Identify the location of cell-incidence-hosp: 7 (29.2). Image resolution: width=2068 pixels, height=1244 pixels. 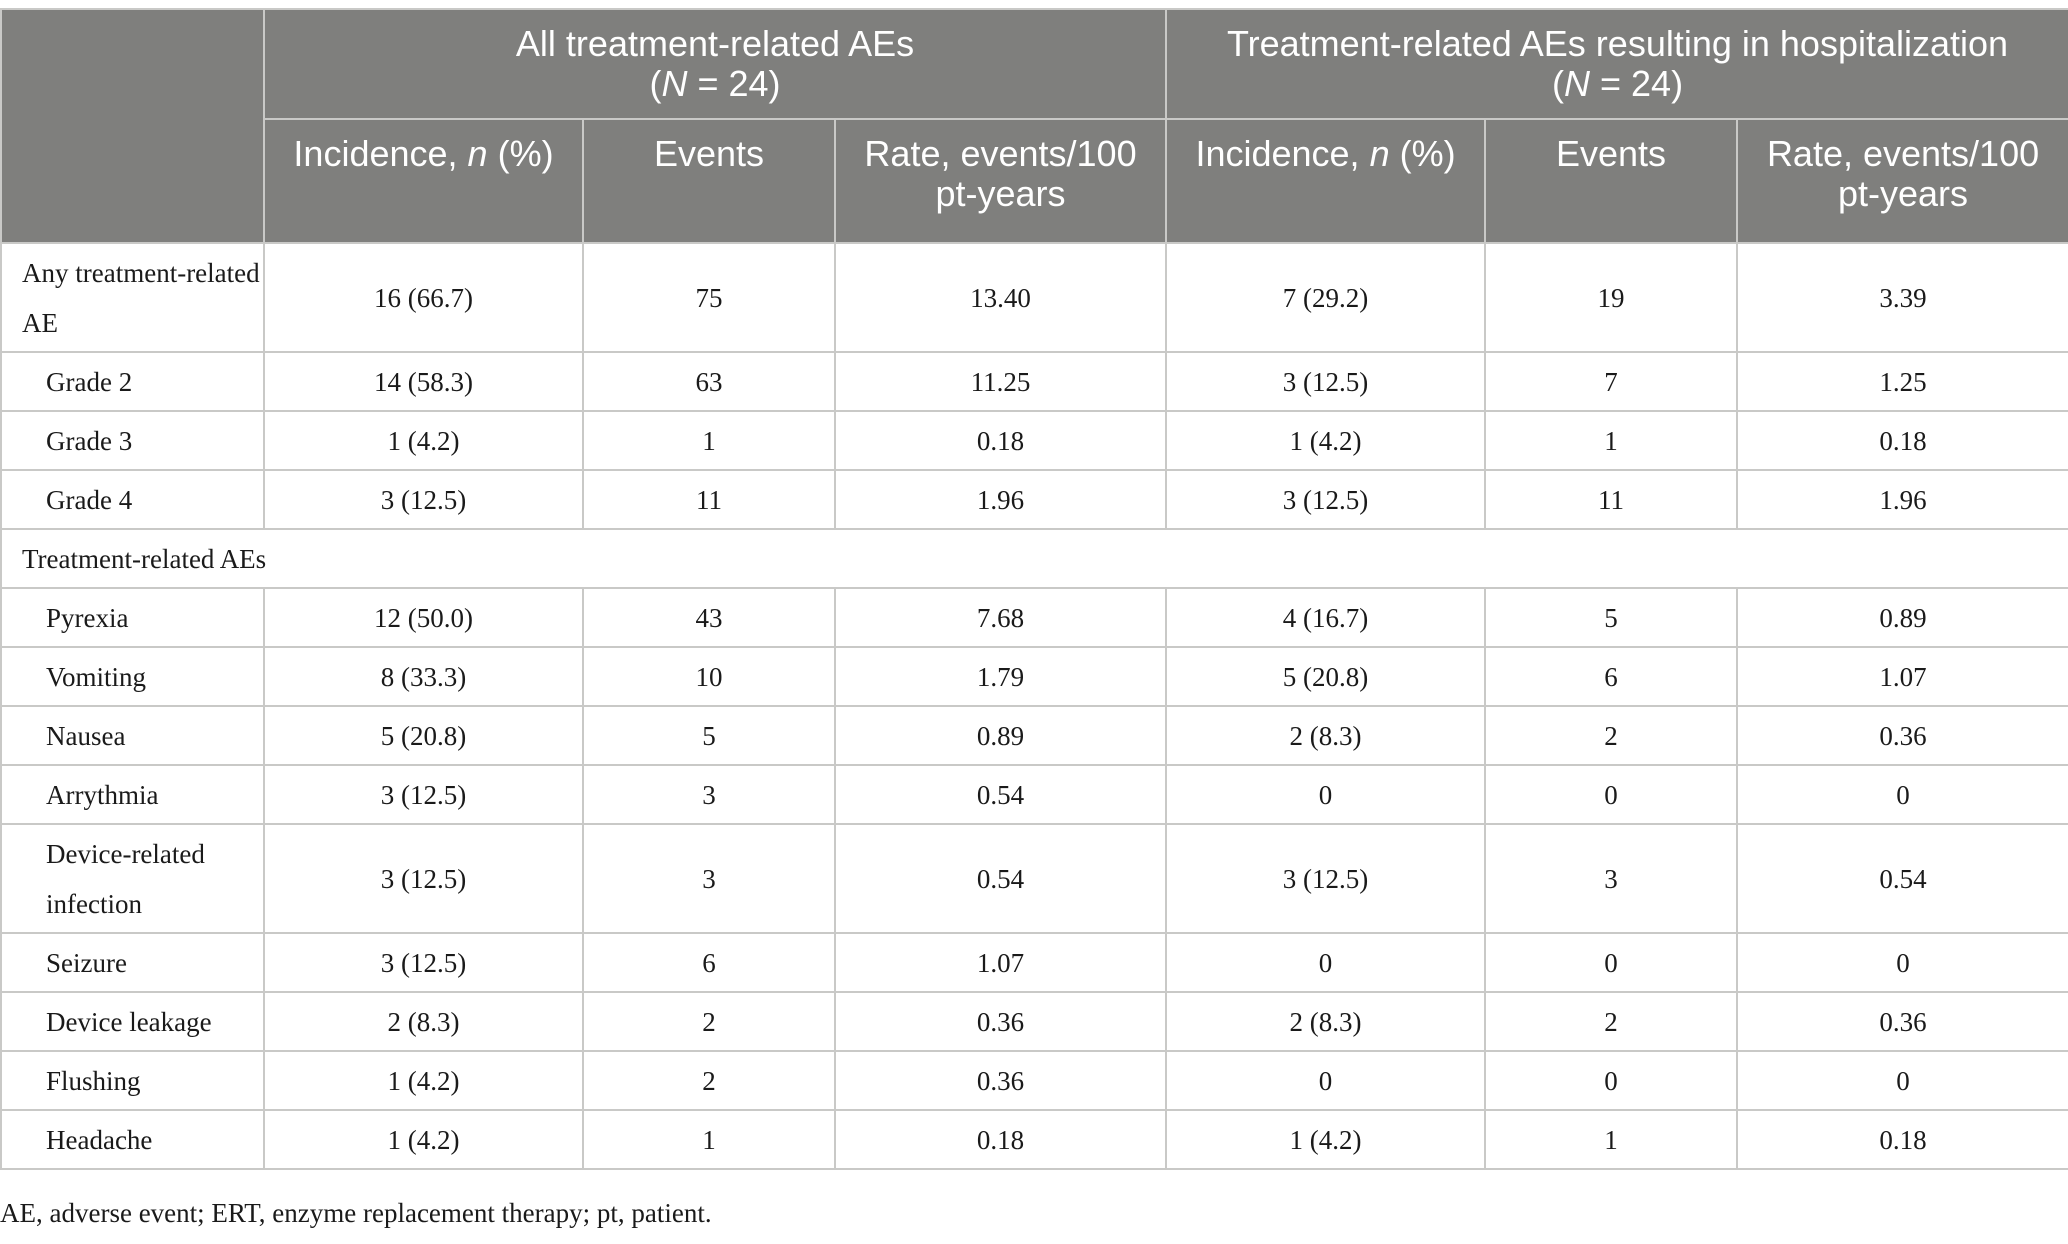
(1326, 297).